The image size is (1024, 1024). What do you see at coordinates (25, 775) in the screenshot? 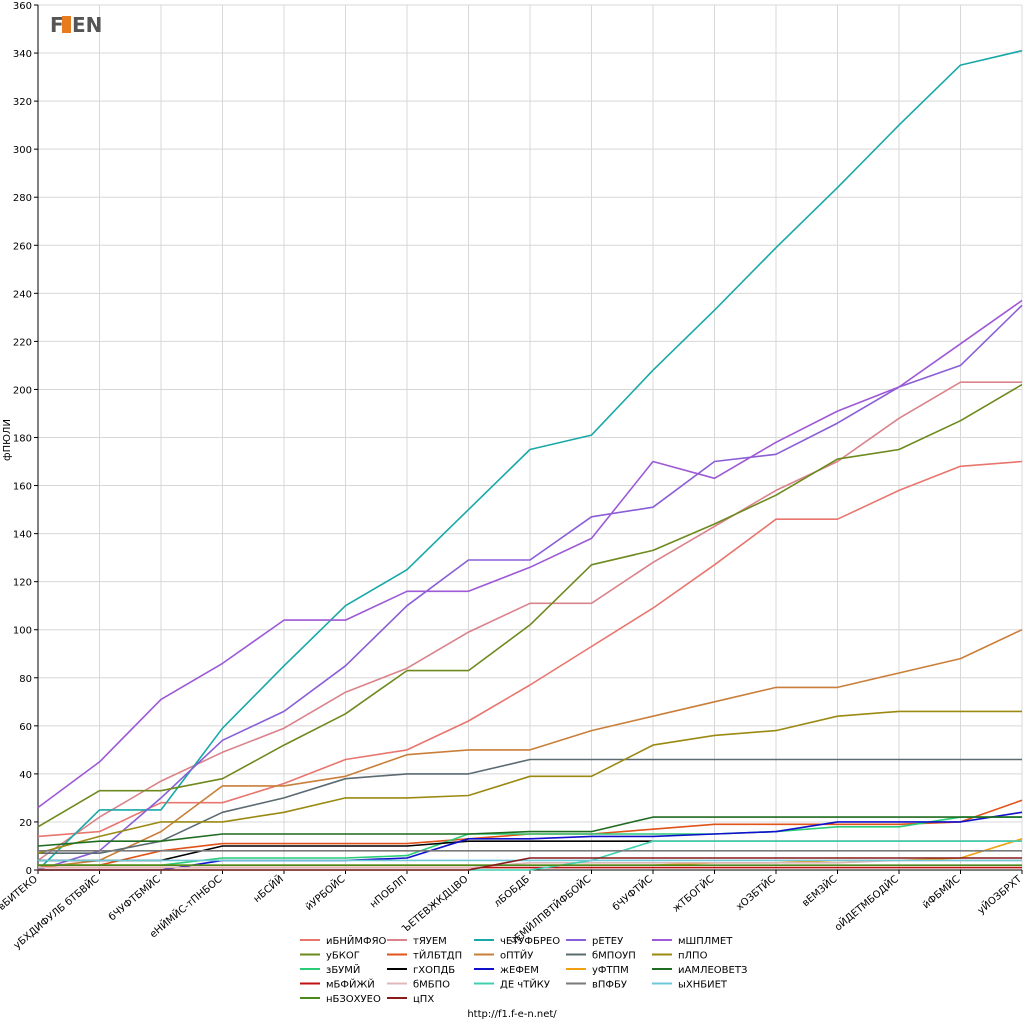
I see `y-tick-label: 40` at bounding box center [25, 775].